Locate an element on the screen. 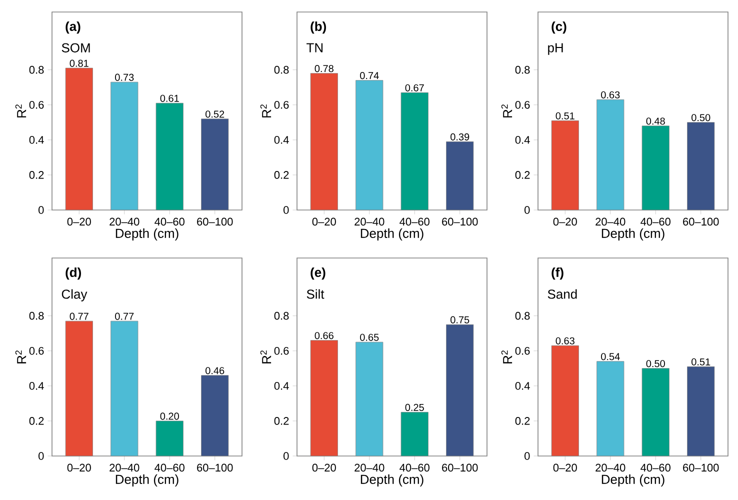 The image size is (738, 500). text: (a) is located at coordinates (73, 27).